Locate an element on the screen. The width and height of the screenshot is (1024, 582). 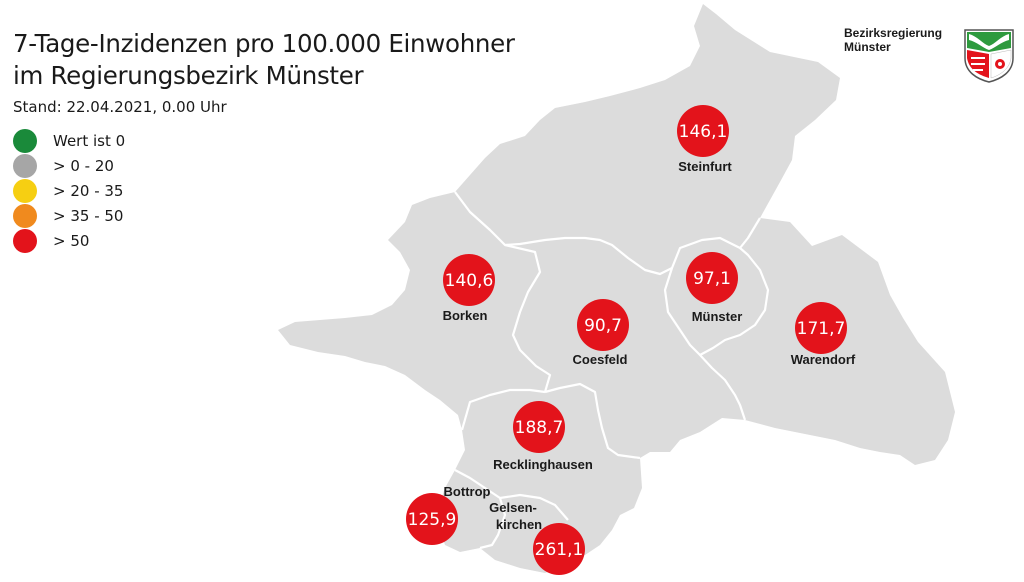
legend-item-20-35: > 20 - 35 is located at coordinates (69, 190).